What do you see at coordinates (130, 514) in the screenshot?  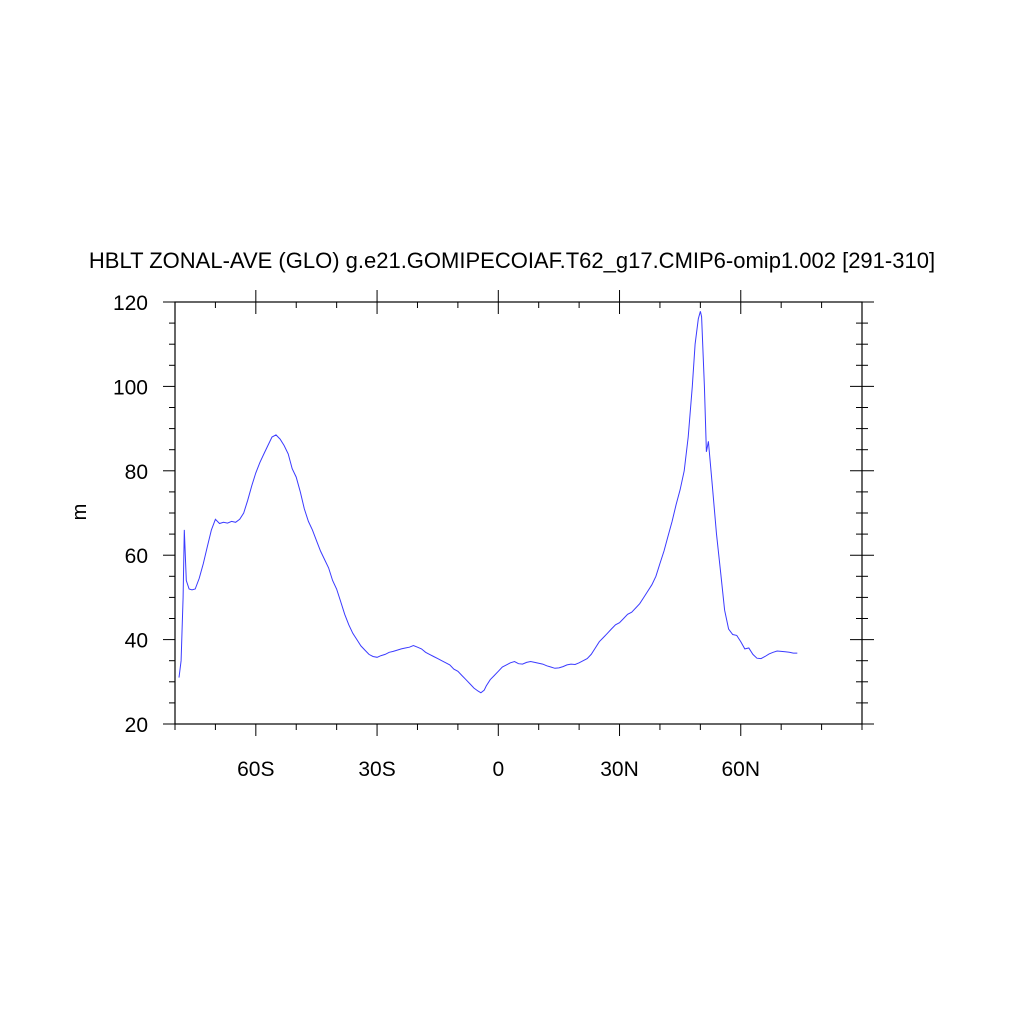 I see `y-tick-labels: 20 40 60 80 100 120` at bounding box center [130, 514].